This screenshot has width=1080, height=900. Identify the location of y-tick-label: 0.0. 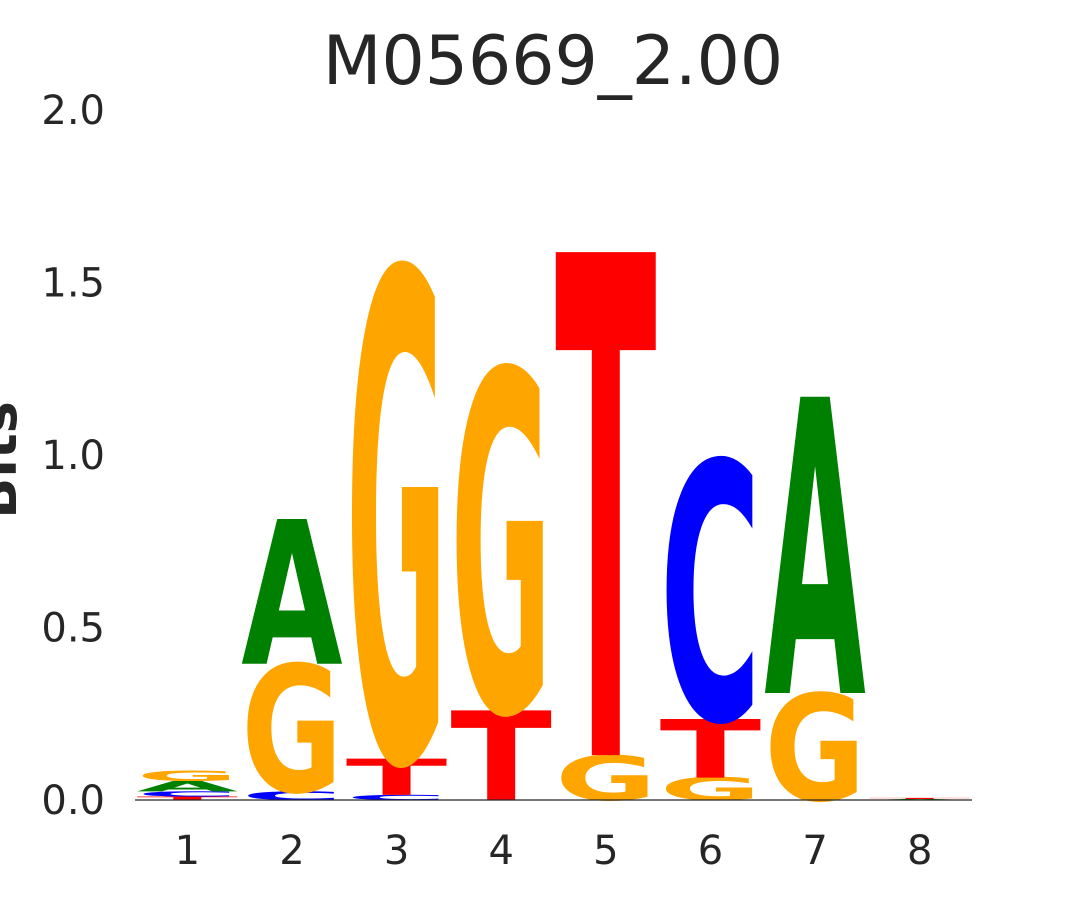
(73, 801).